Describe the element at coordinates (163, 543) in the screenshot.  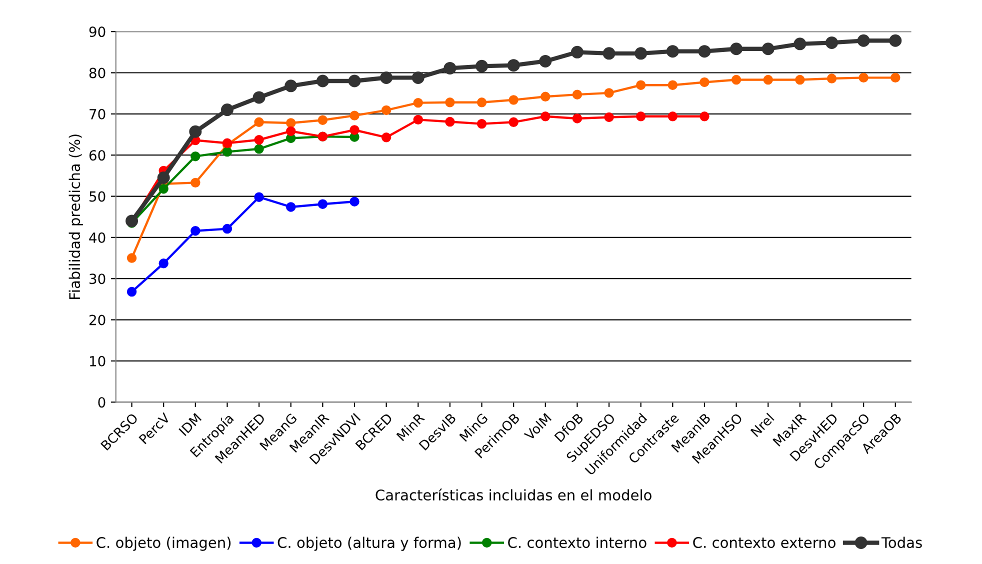
I see `legend-label: C. objeto (imagen)` at that location.